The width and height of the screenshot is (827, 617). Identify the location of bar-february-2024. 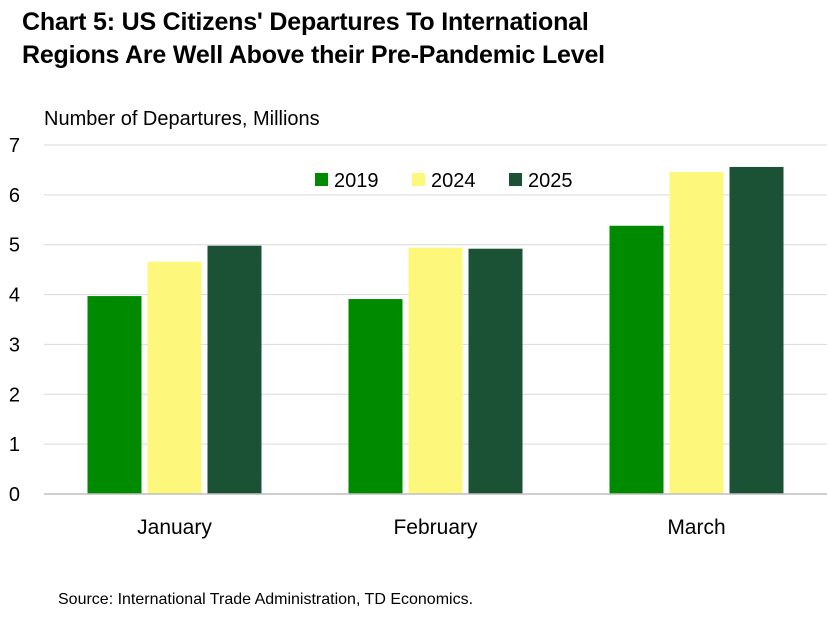
(435, 370).